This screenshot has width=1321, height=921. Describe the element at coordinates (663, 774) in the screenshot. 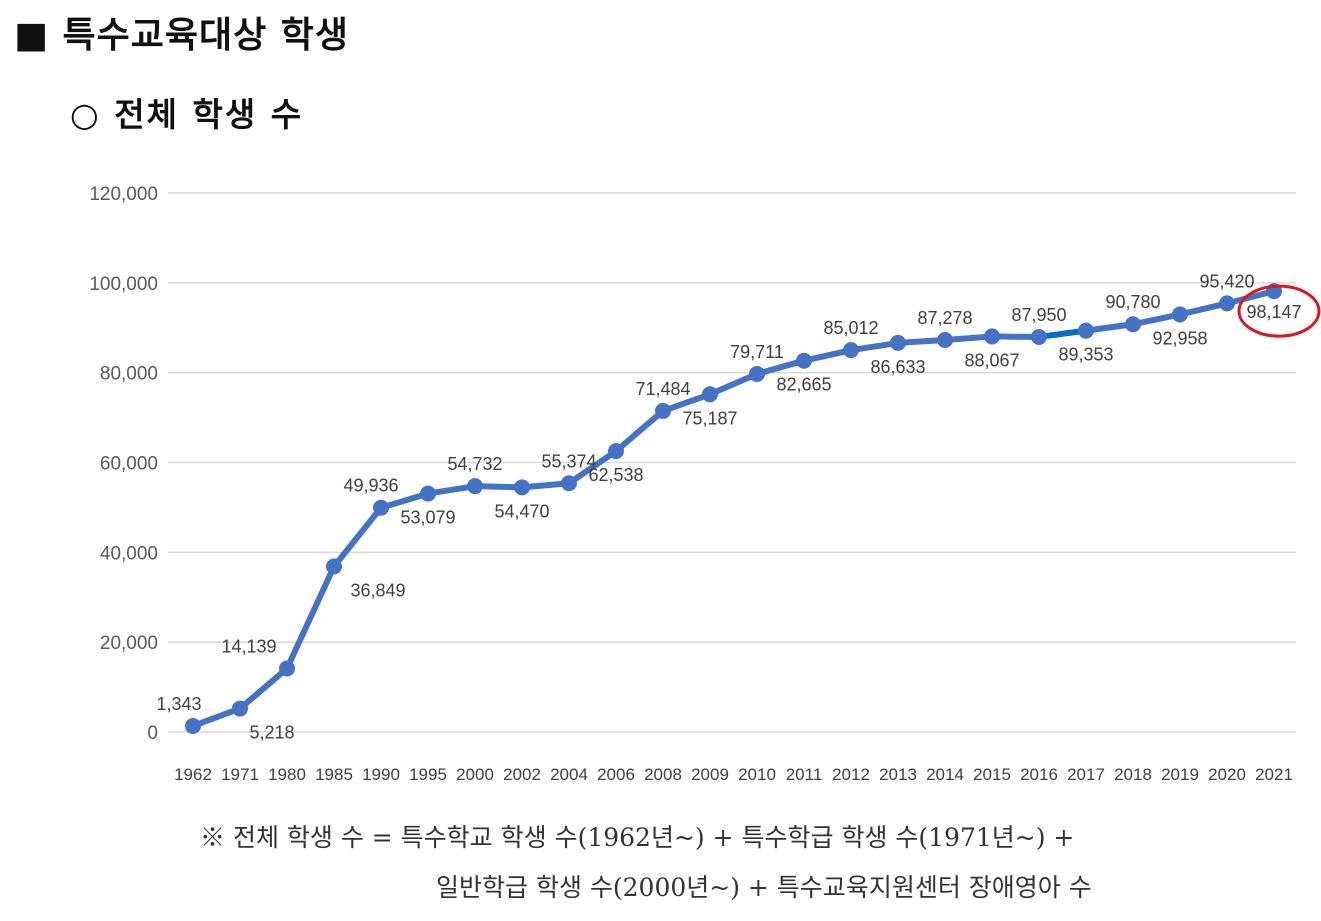

I see `x-tick-label: 2008` at that location.